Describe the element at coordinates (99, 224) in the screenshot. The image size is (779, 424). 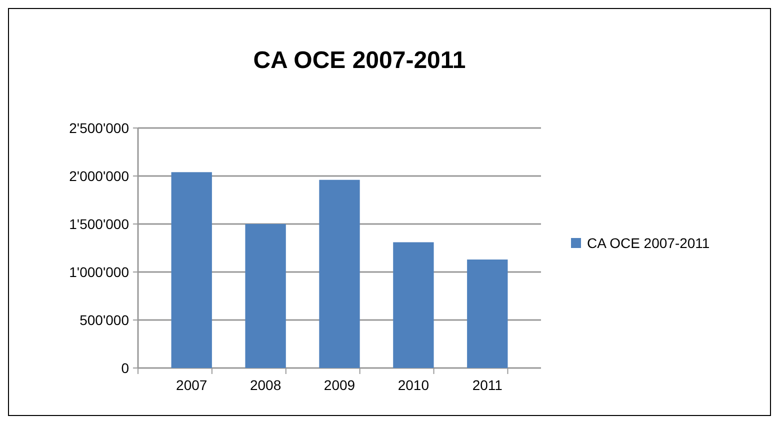
I see `y-tick-label: 1'500'000` at that location.